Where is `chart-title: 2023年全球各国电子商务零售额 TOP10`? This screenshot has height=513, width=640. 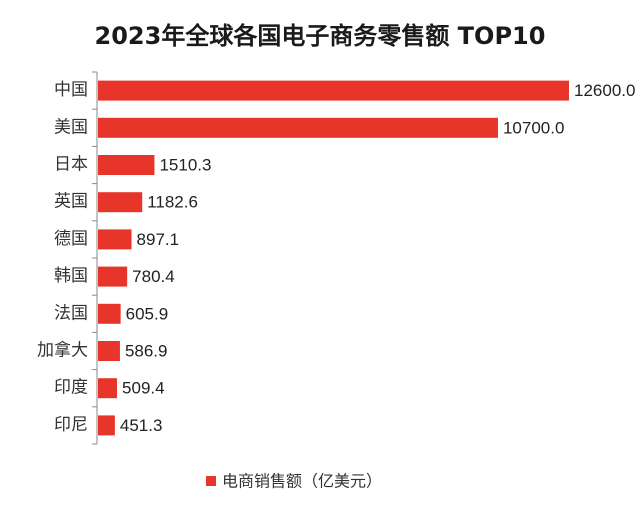
chart-title: 2023年全球各国电子商务零售额 TOP10 is located at coordinates (320, 36).